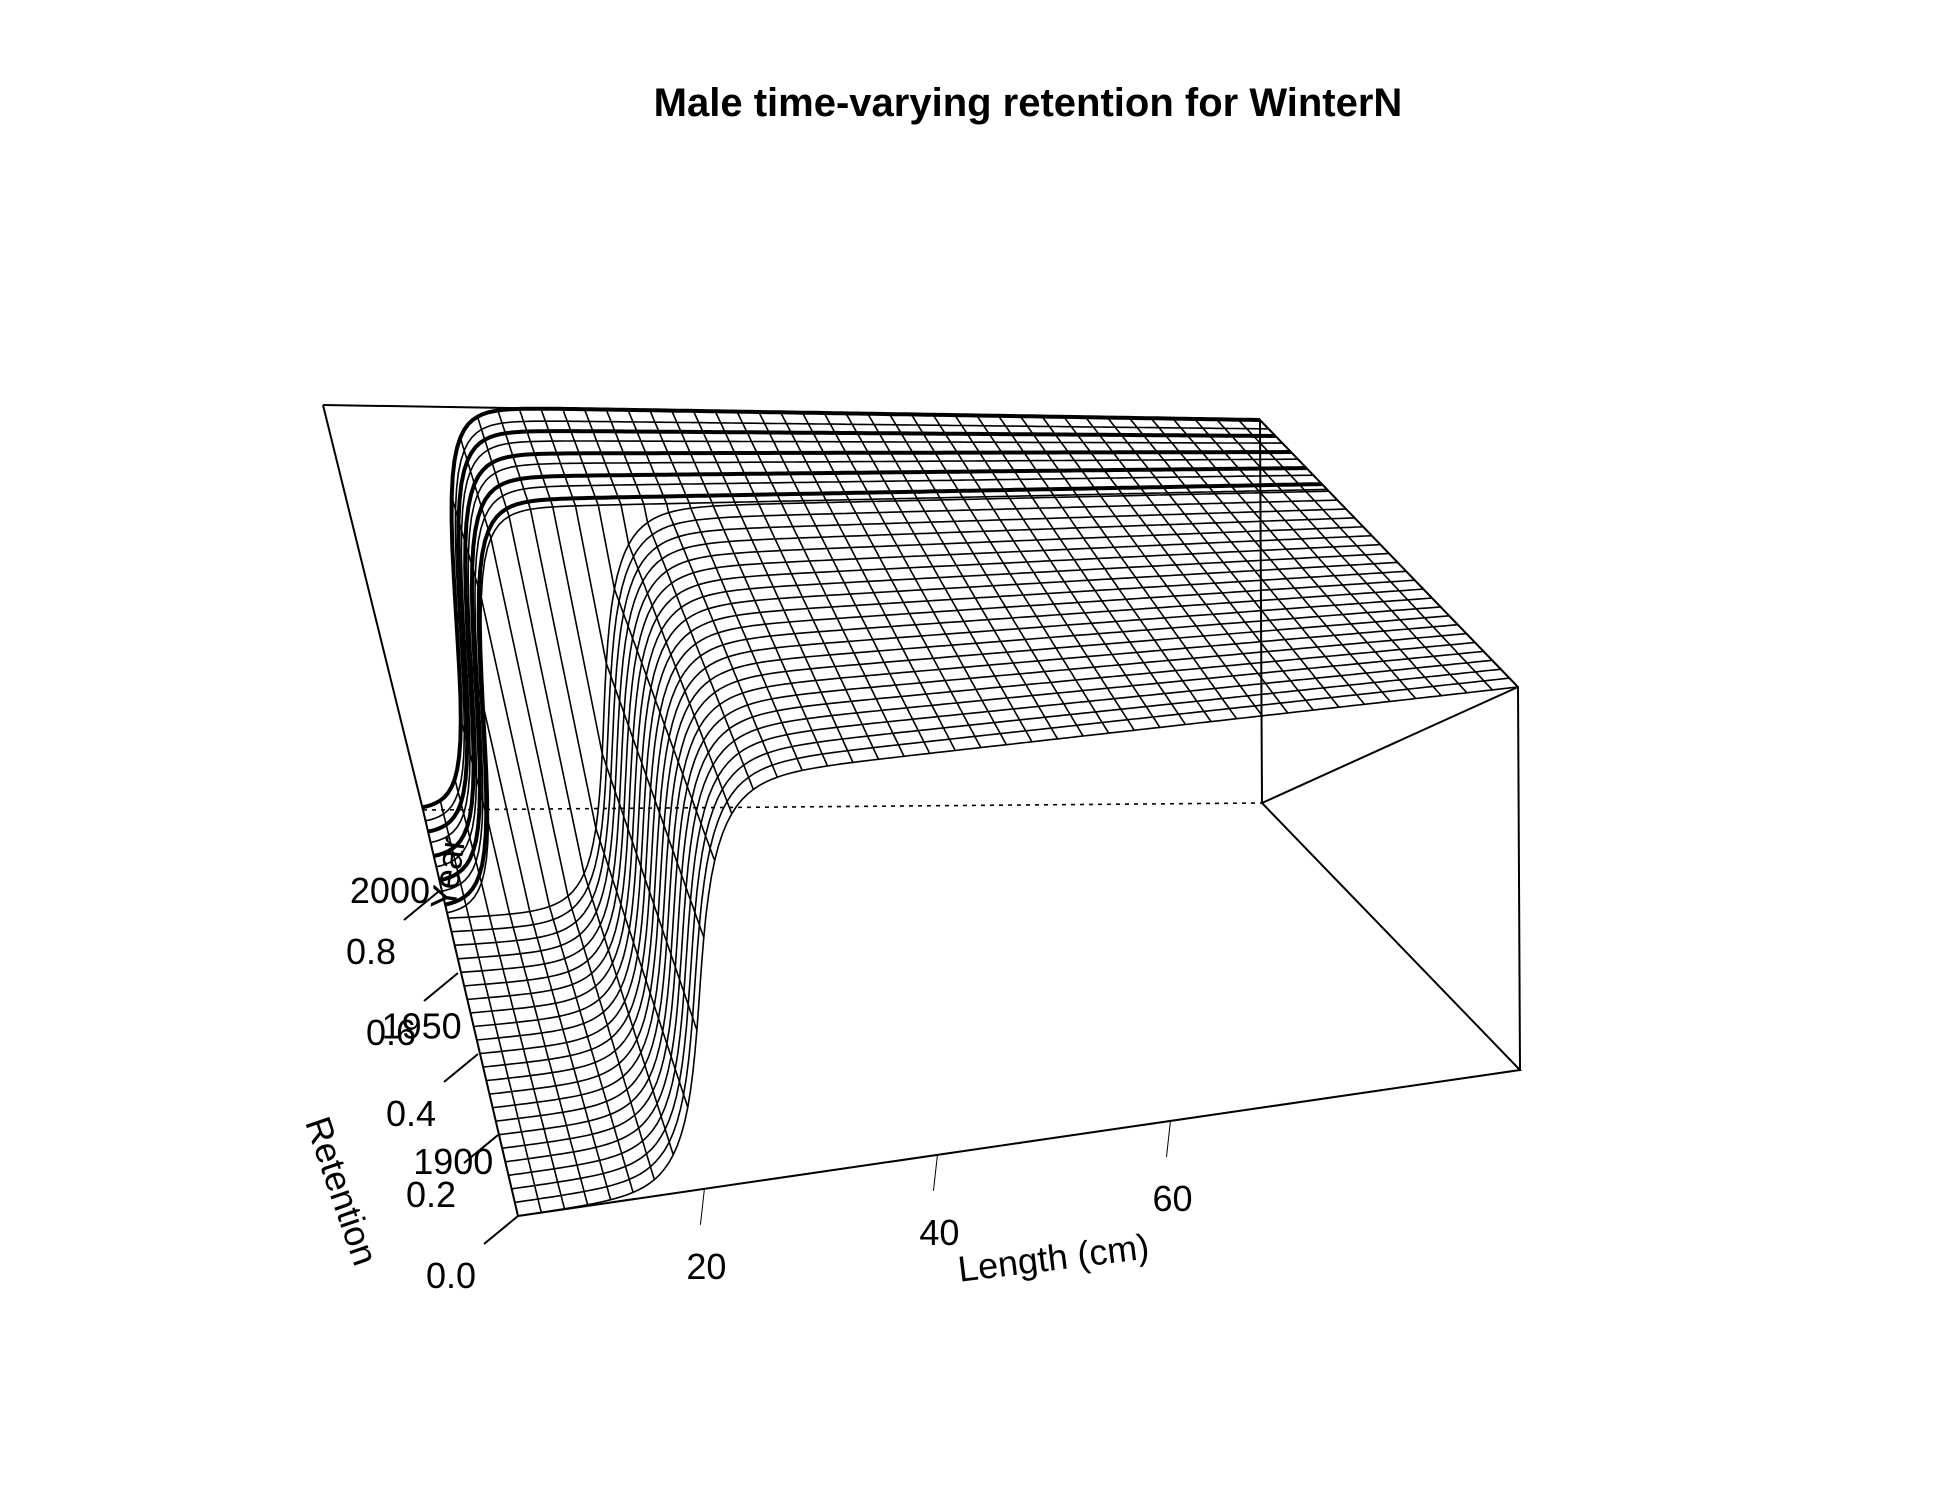 The height and width of the screenshot is (1505, 1950). Describe the element at coordinates (431, 1194) in the screenshot. I see `z-tick-label: 0.2` at that location.